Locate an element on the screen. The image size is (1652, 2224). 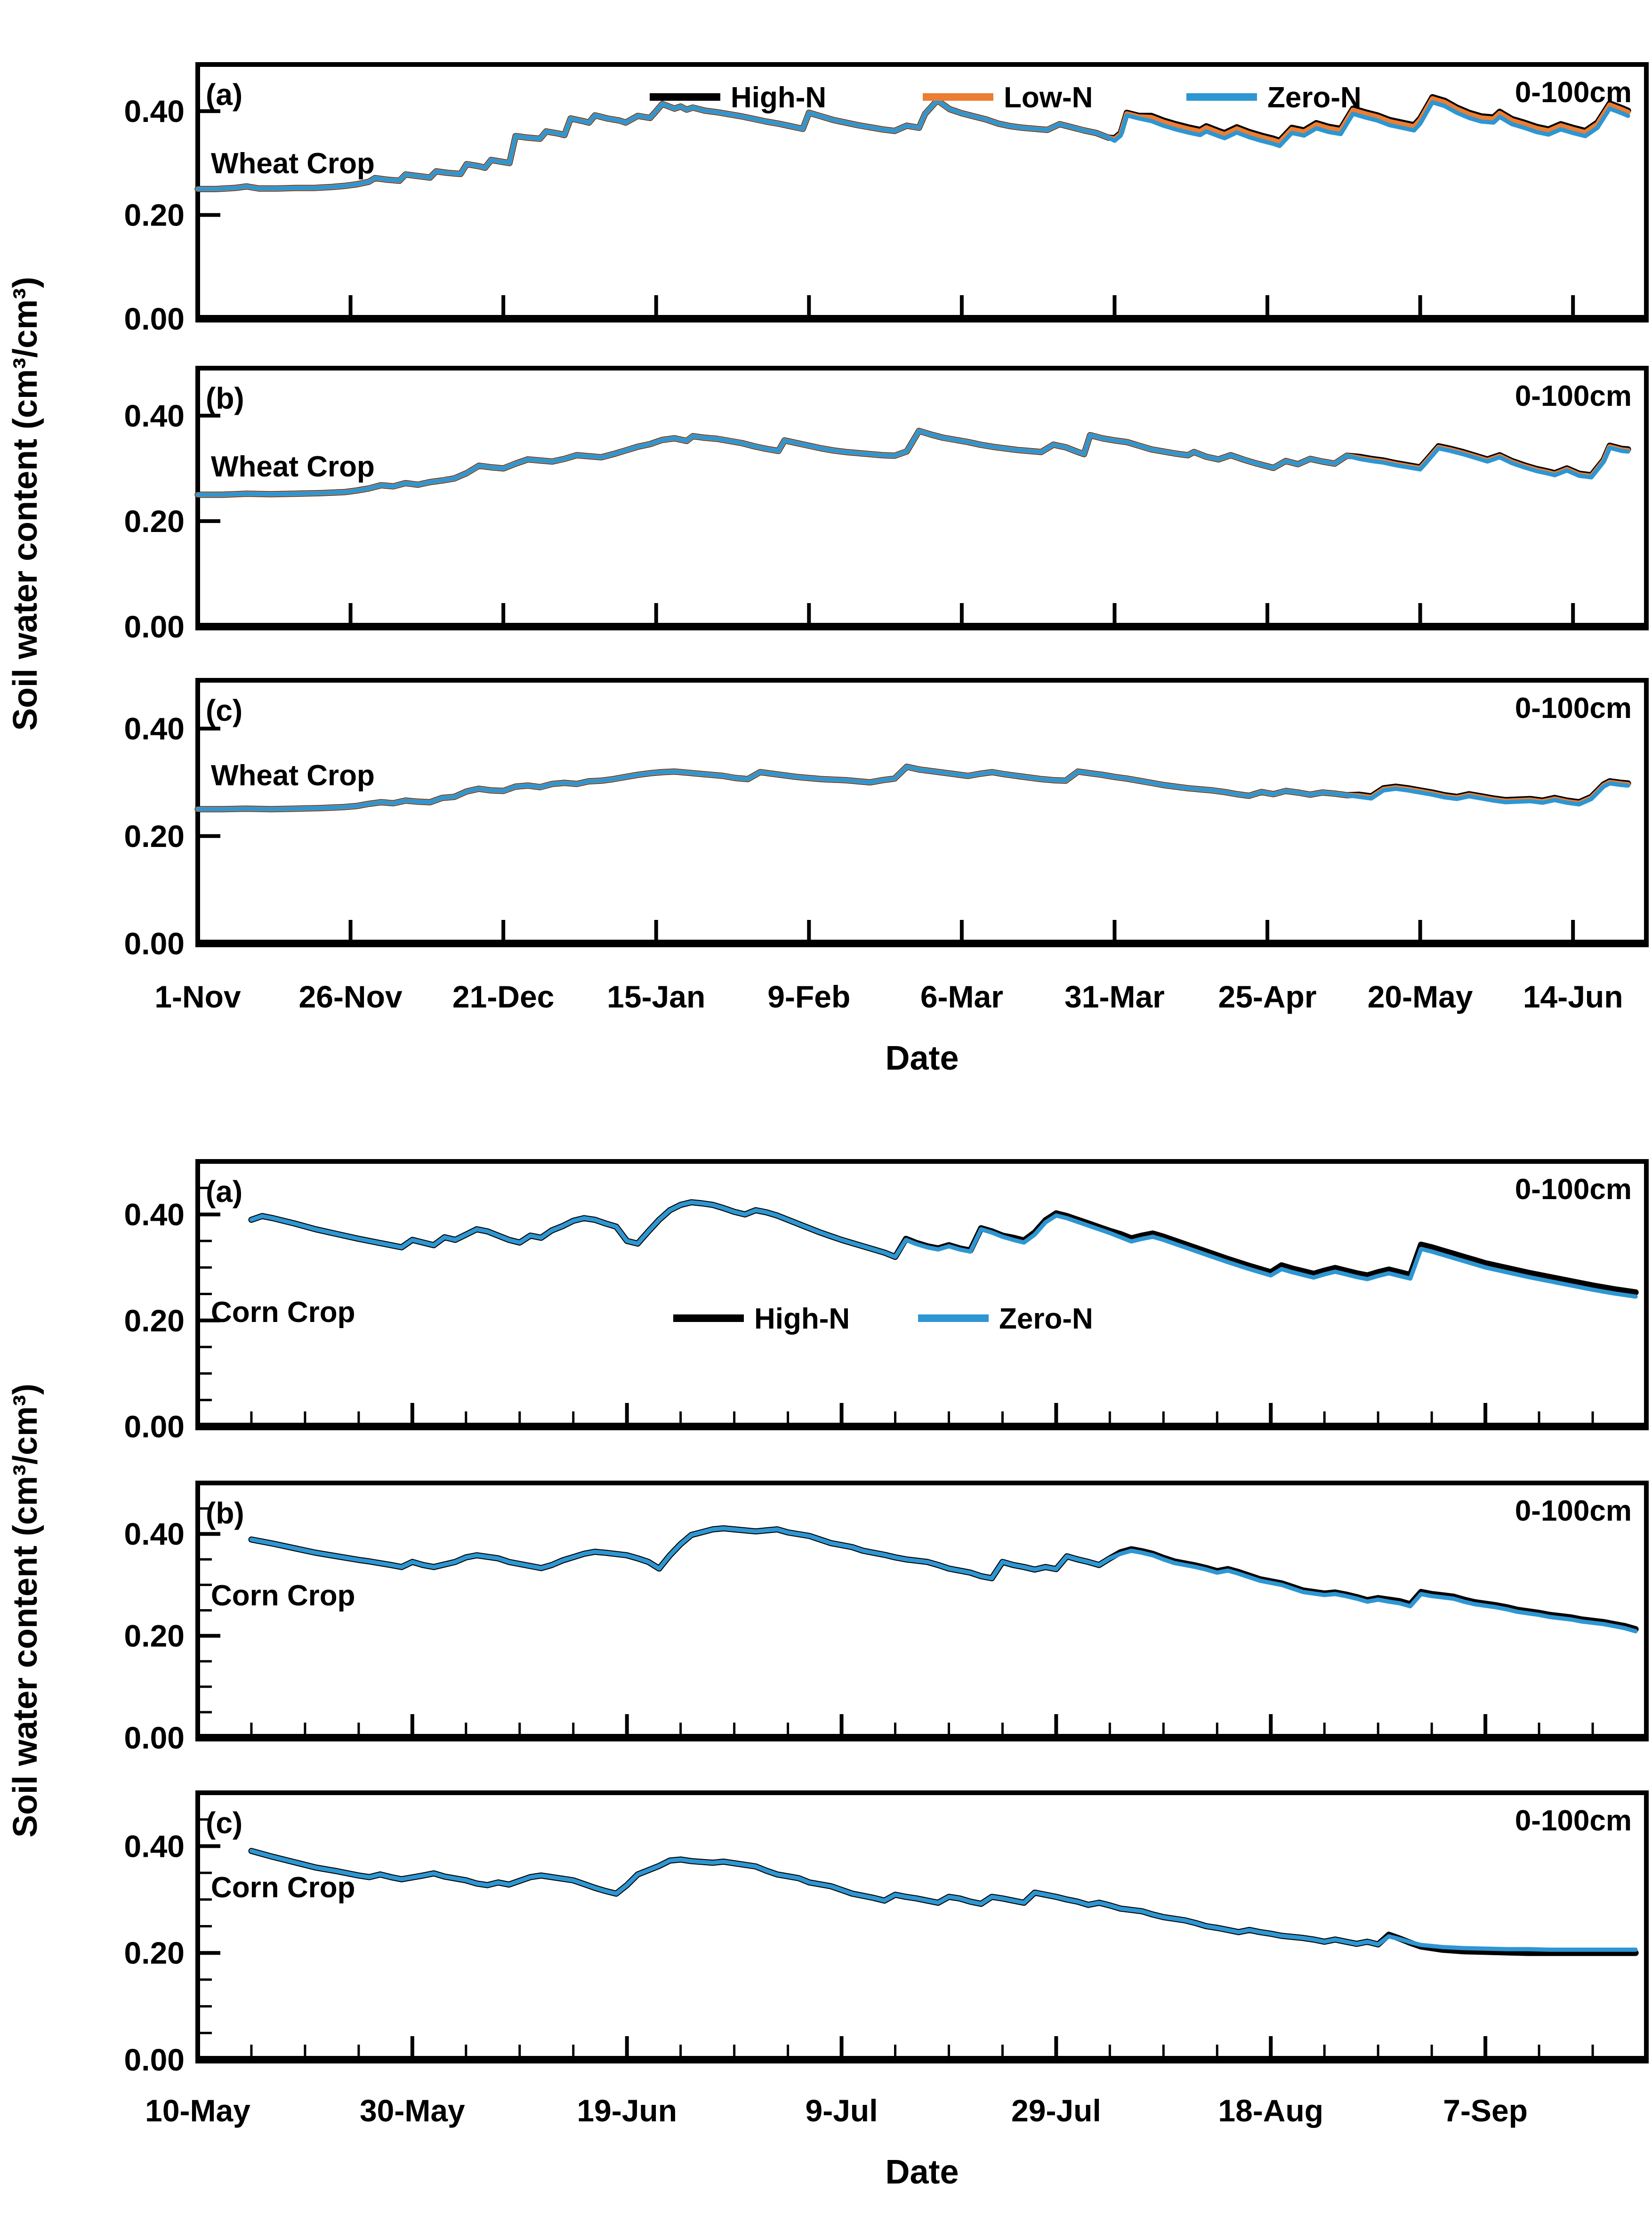
x-tick-label: 29-Jul is located at coordinates (1056, 2110).